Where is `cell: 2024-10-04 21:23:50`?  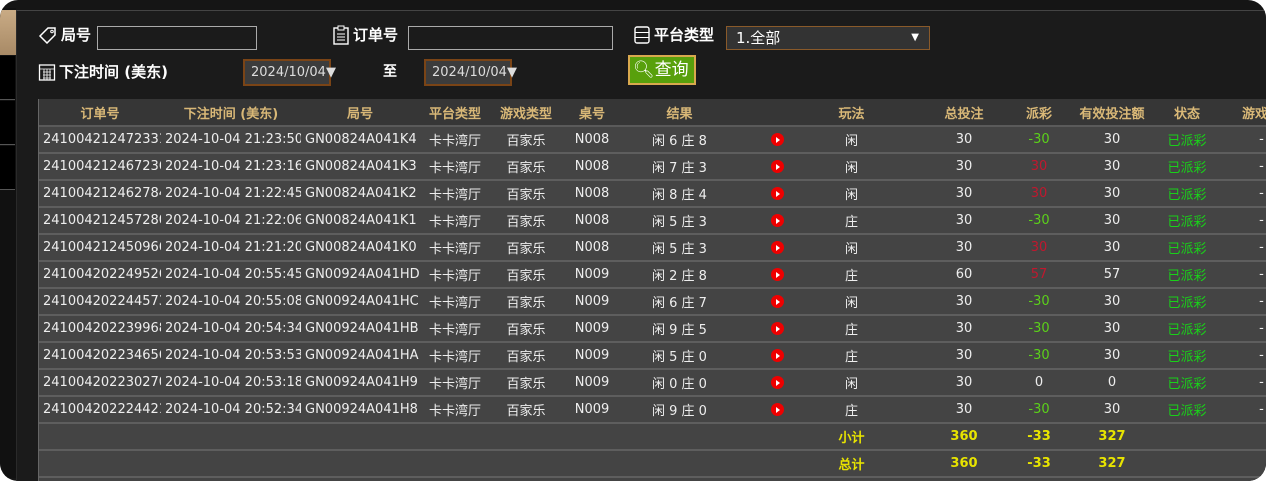 cell: 2024-10-04 21:23:50 is located at coordinates (231, 140).